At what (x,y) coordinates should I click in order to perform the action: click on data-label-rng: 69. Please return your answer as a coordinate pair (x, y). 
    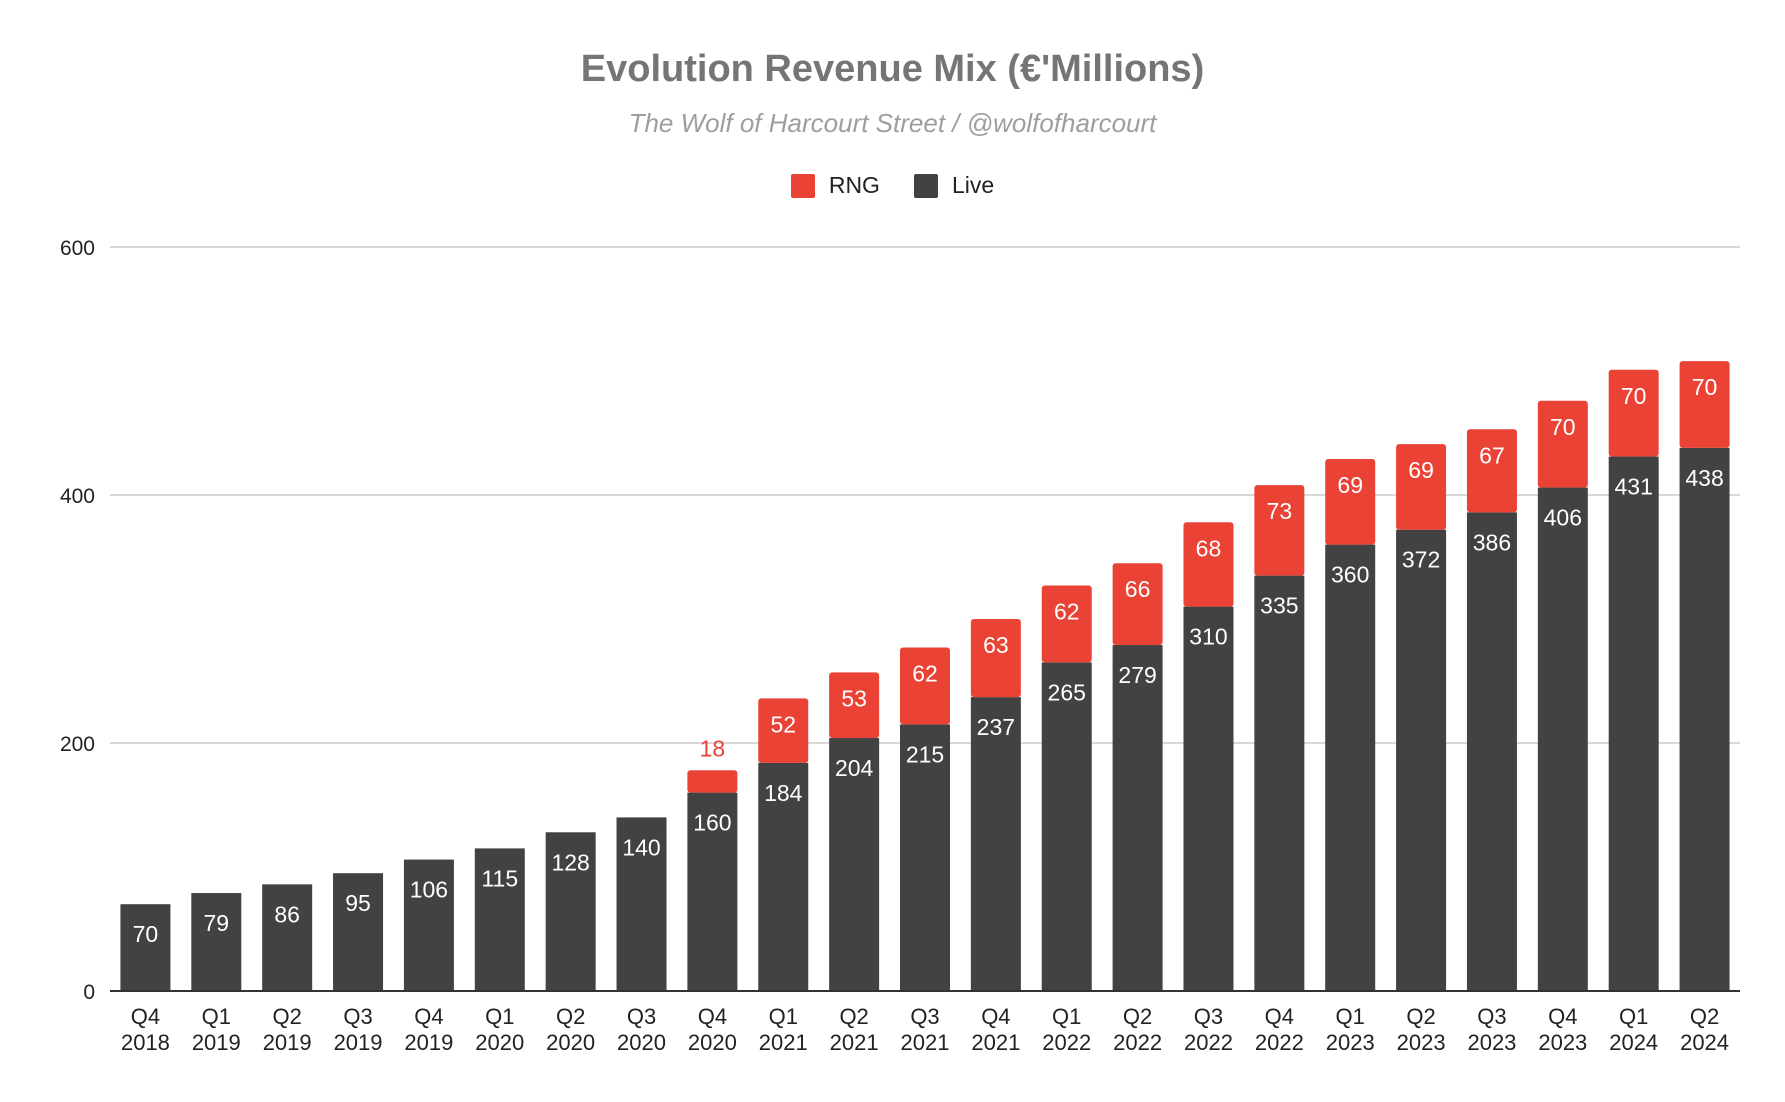
    Looking at the image, I should click on (1421, 470).